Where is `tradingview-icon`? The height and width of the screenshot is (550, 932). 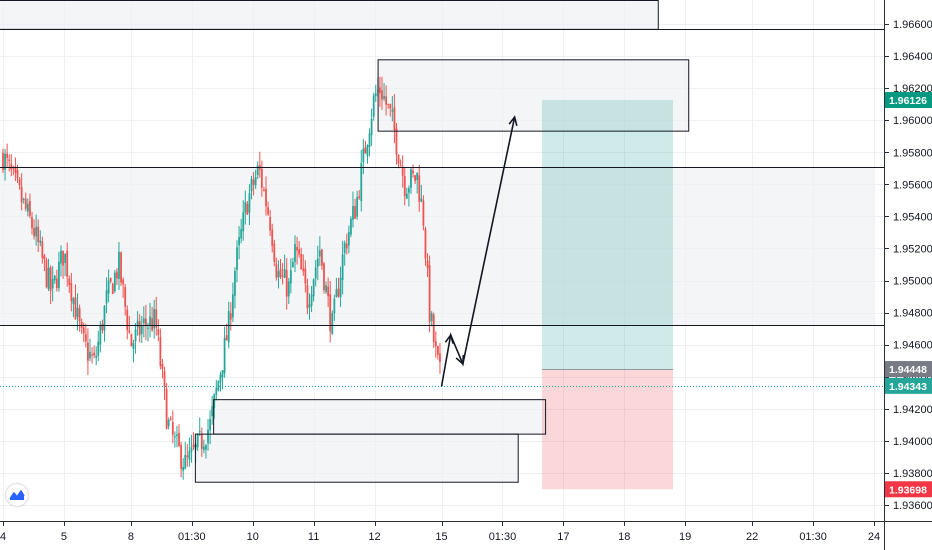
tradingview-icon is located at coordinates (17, 495).